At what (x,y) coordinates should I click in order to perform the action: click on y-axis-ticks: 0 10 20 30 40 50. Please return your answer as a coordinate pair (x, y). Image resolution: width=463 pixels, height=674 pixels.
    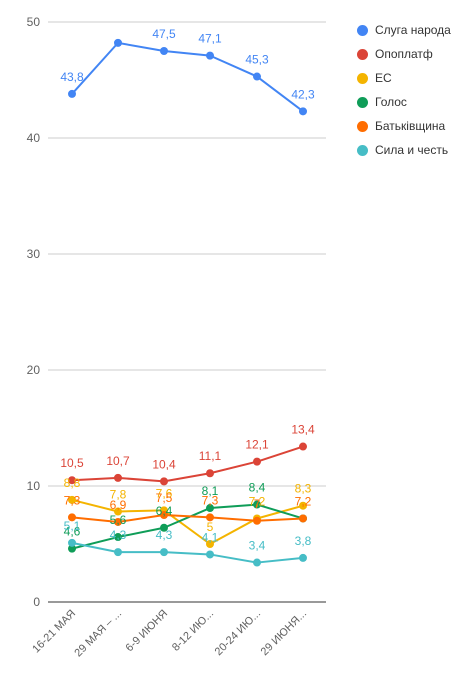
    Looking at the image, I should click on (34, 312).